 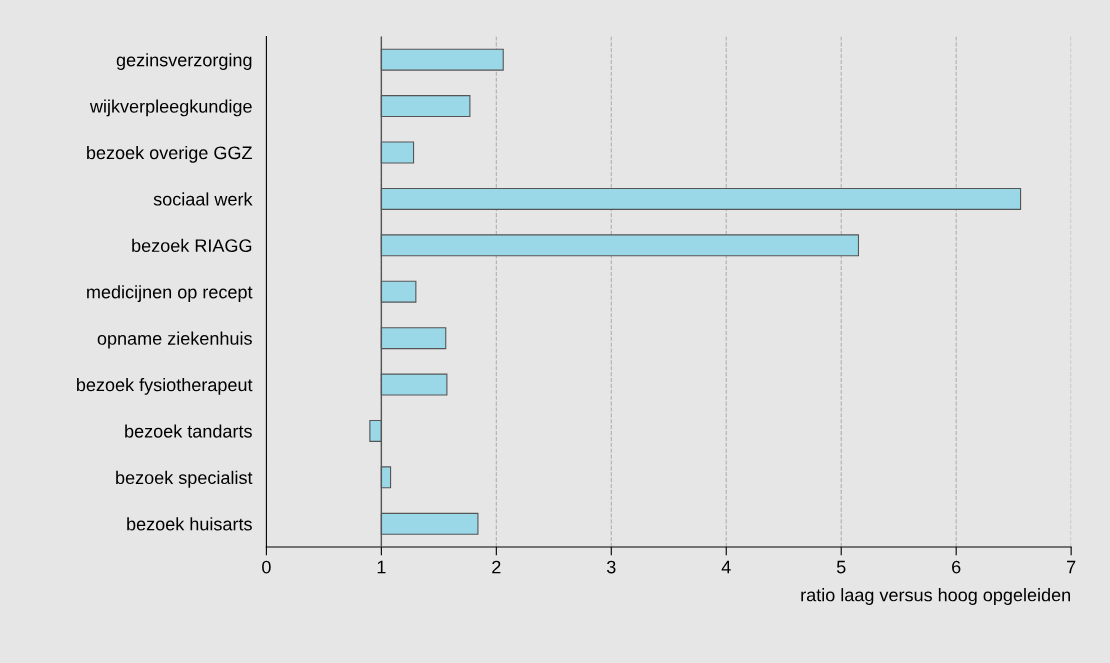 I want to click on y-tick-label: bezoek overige GGZ, so click(x=169, y=154).